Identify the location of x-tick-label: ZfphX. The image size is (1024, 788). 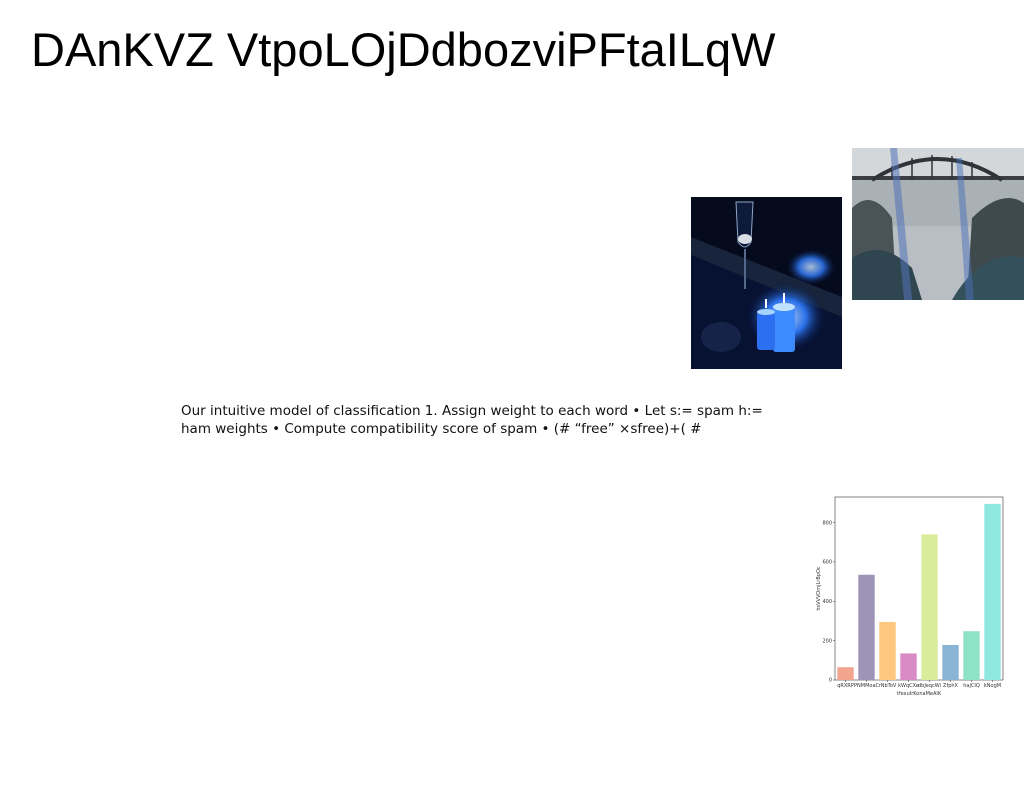
(951, 686).